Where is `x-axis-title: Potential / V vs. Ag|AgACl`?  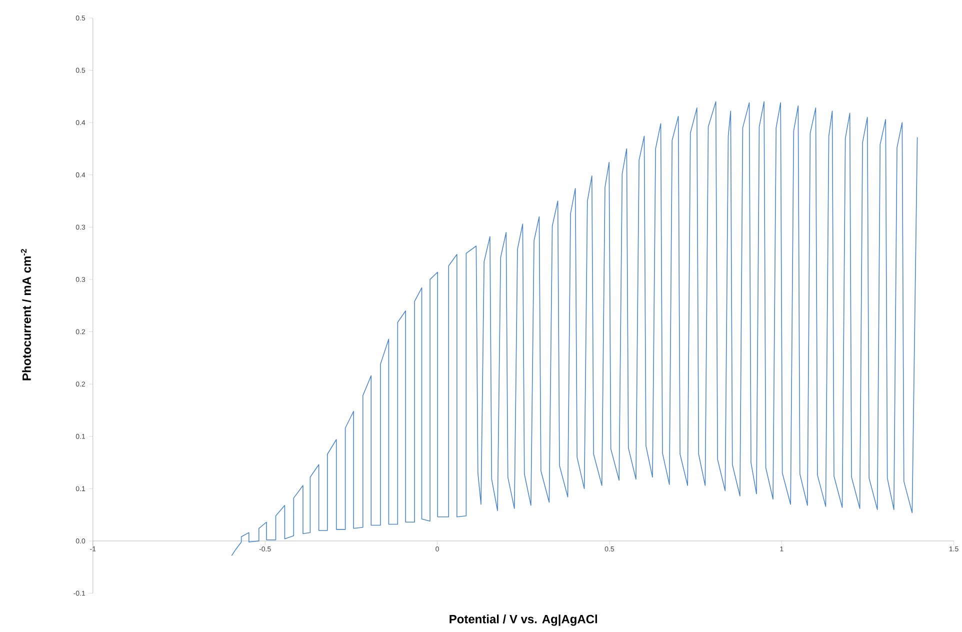
x-axis-title: Potential / V vs. Ag|AgACl is located at coordinates (523, 620).